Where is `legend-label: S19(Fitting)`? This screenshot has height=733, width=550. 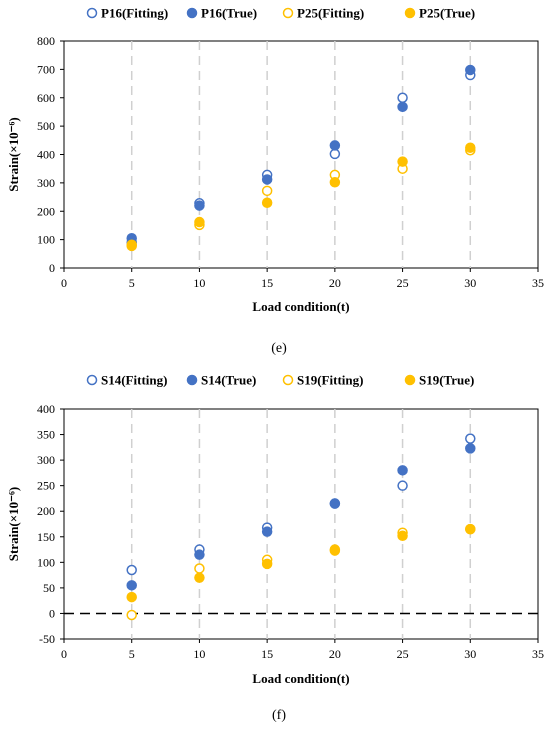
legend-label: S19(Fitting) is located at coordinates (330, 380).